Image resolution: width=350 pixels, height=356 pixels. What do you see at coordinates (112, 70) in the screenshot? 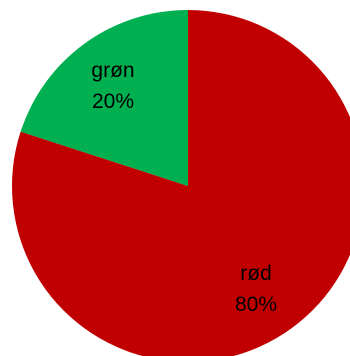
I see `slice-label-1: grøn` at bounding box center [112, 70].